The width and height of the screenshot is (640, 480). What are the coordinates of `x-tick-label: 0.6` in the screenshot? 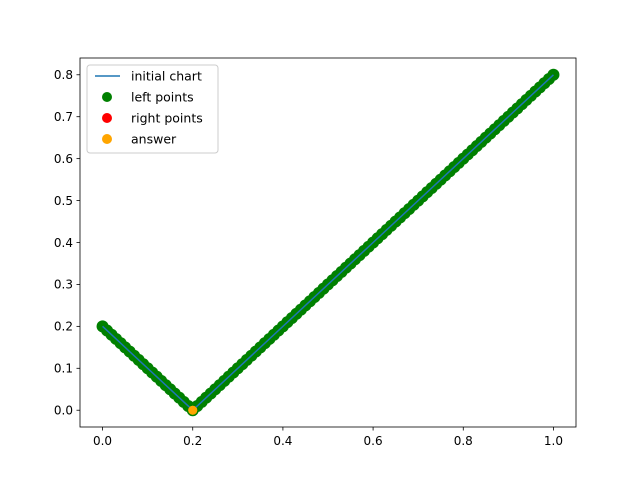 It's located at (373, 441).